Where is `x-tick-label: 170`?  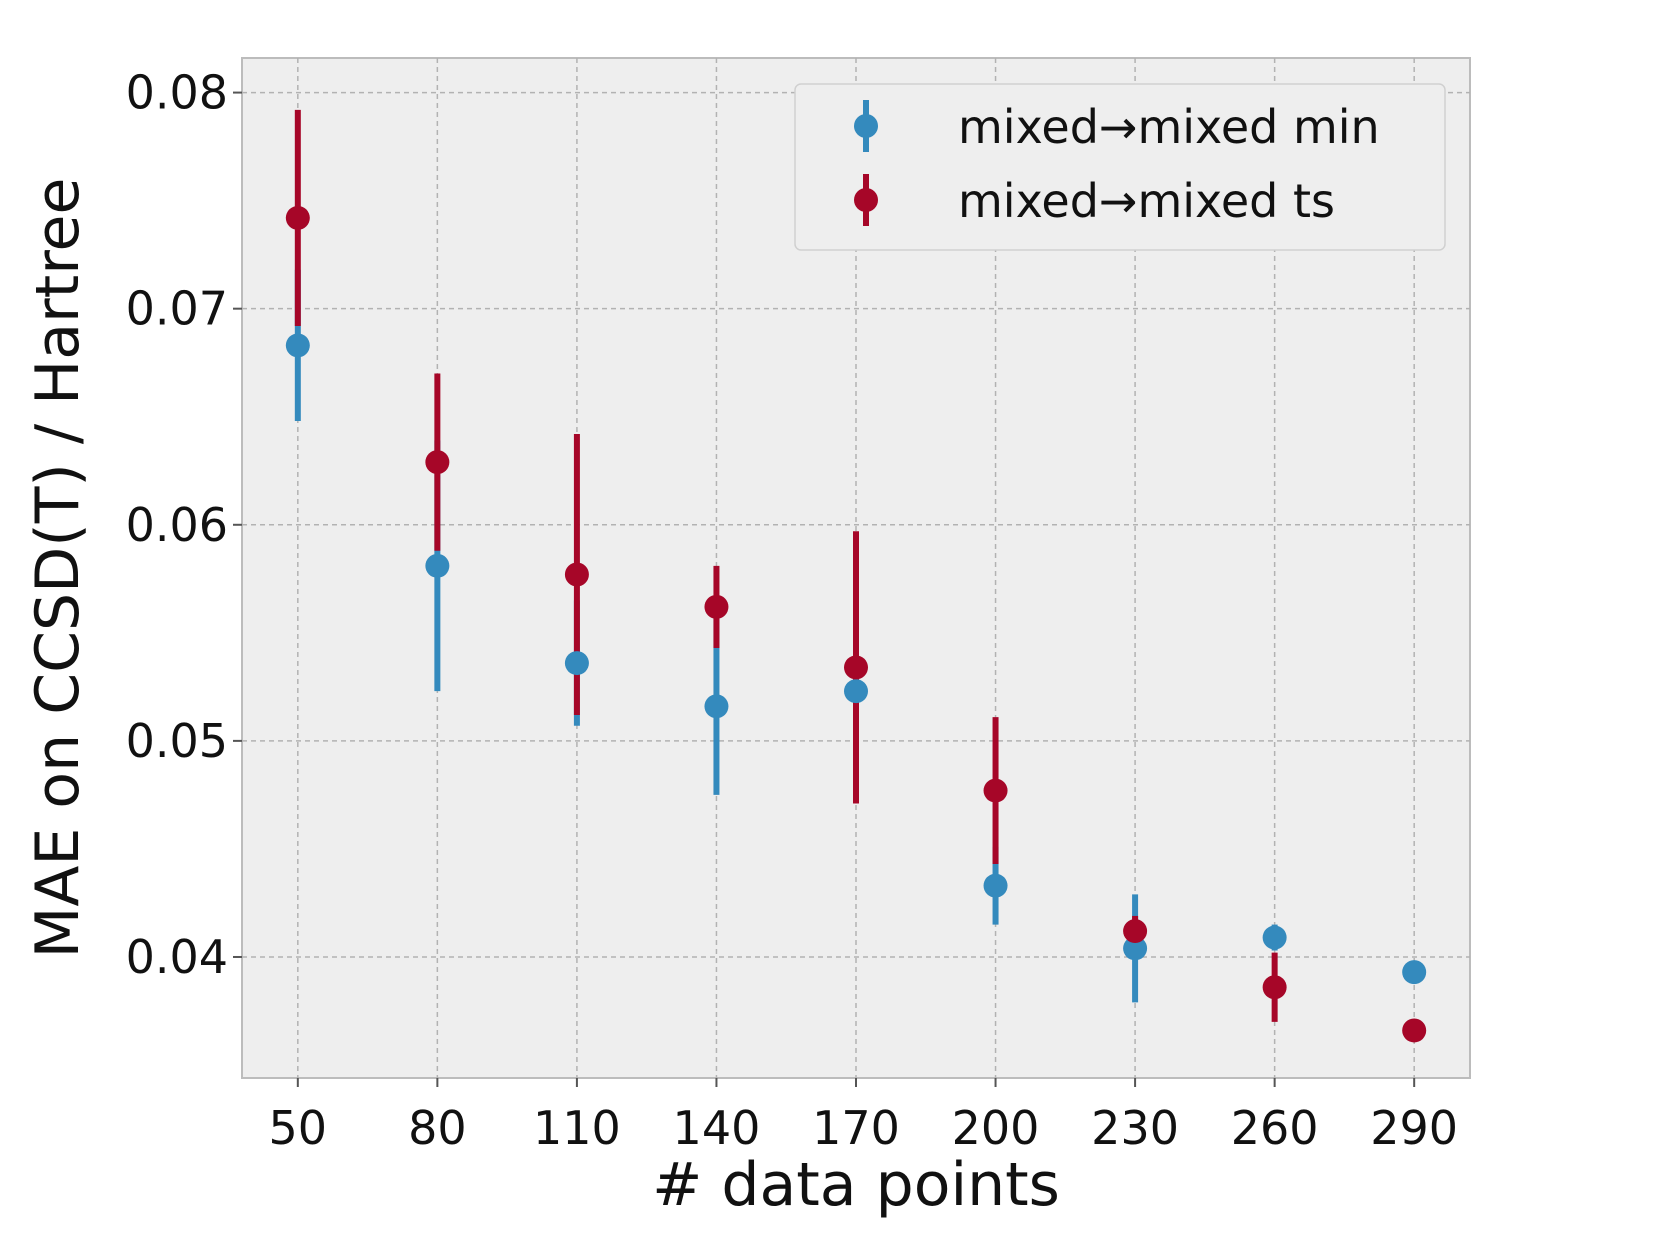
x-tick-label: 170 is located at coordinates (856, 1128).